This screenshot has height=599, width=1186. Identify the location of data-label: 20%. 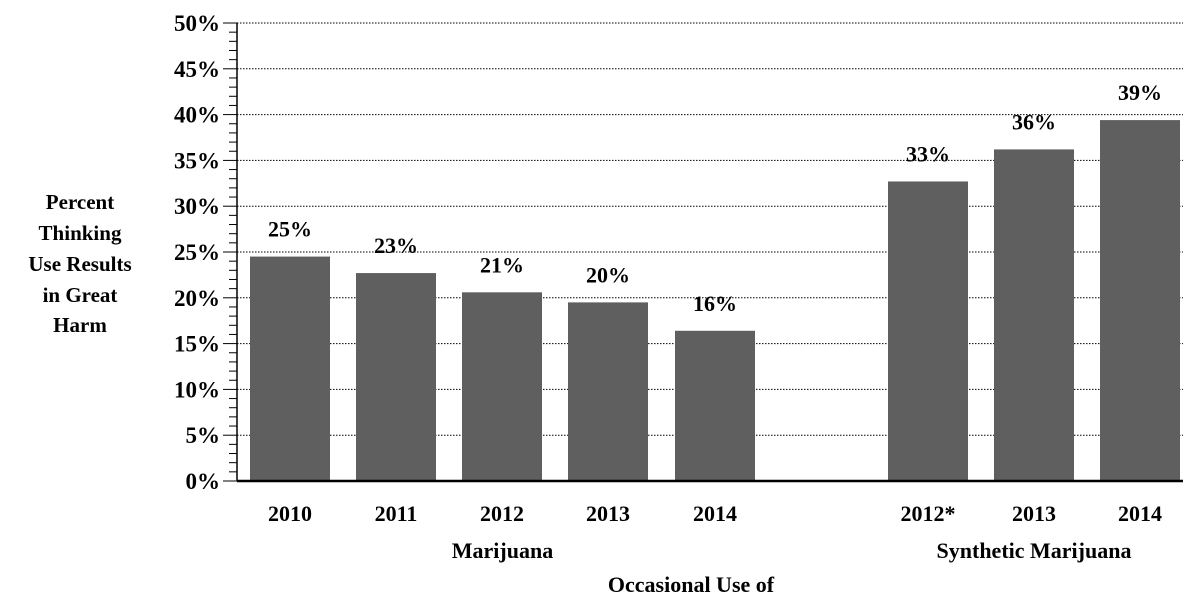
(608, 274).